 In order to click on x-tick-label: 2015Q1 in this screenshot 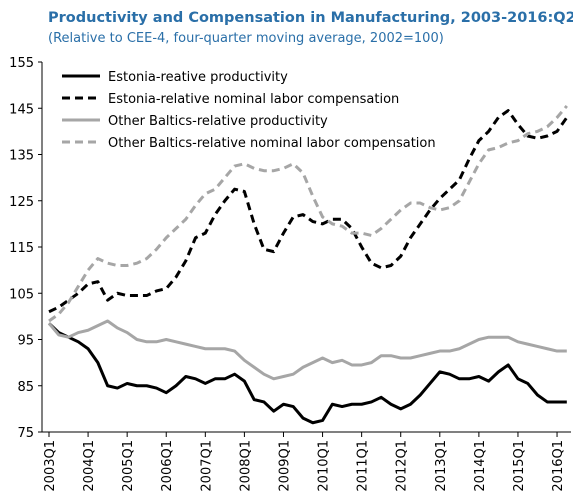, I will do `click(519, 466)`.